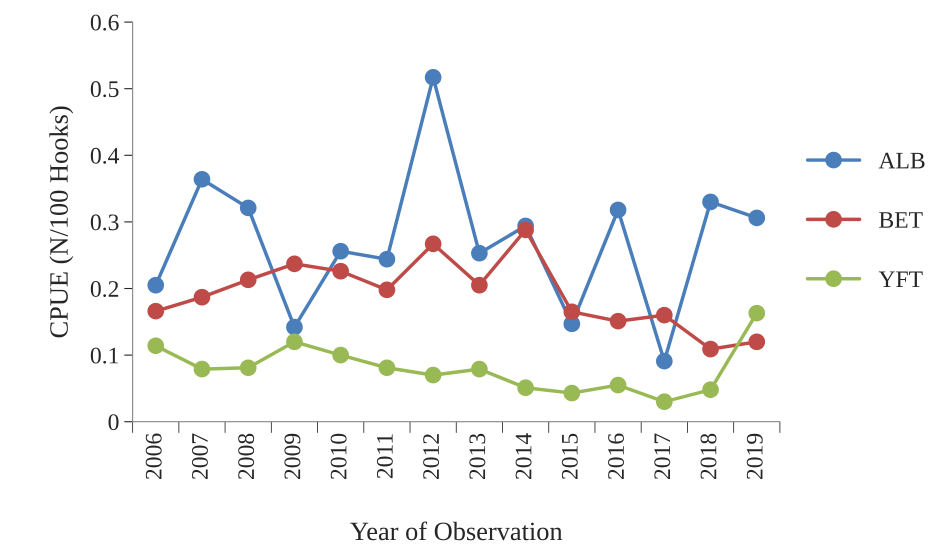 Image resolution: width=934 pixels, height=552 pixels. I want to click on x-tick-label: 2006, so click(154, 457).